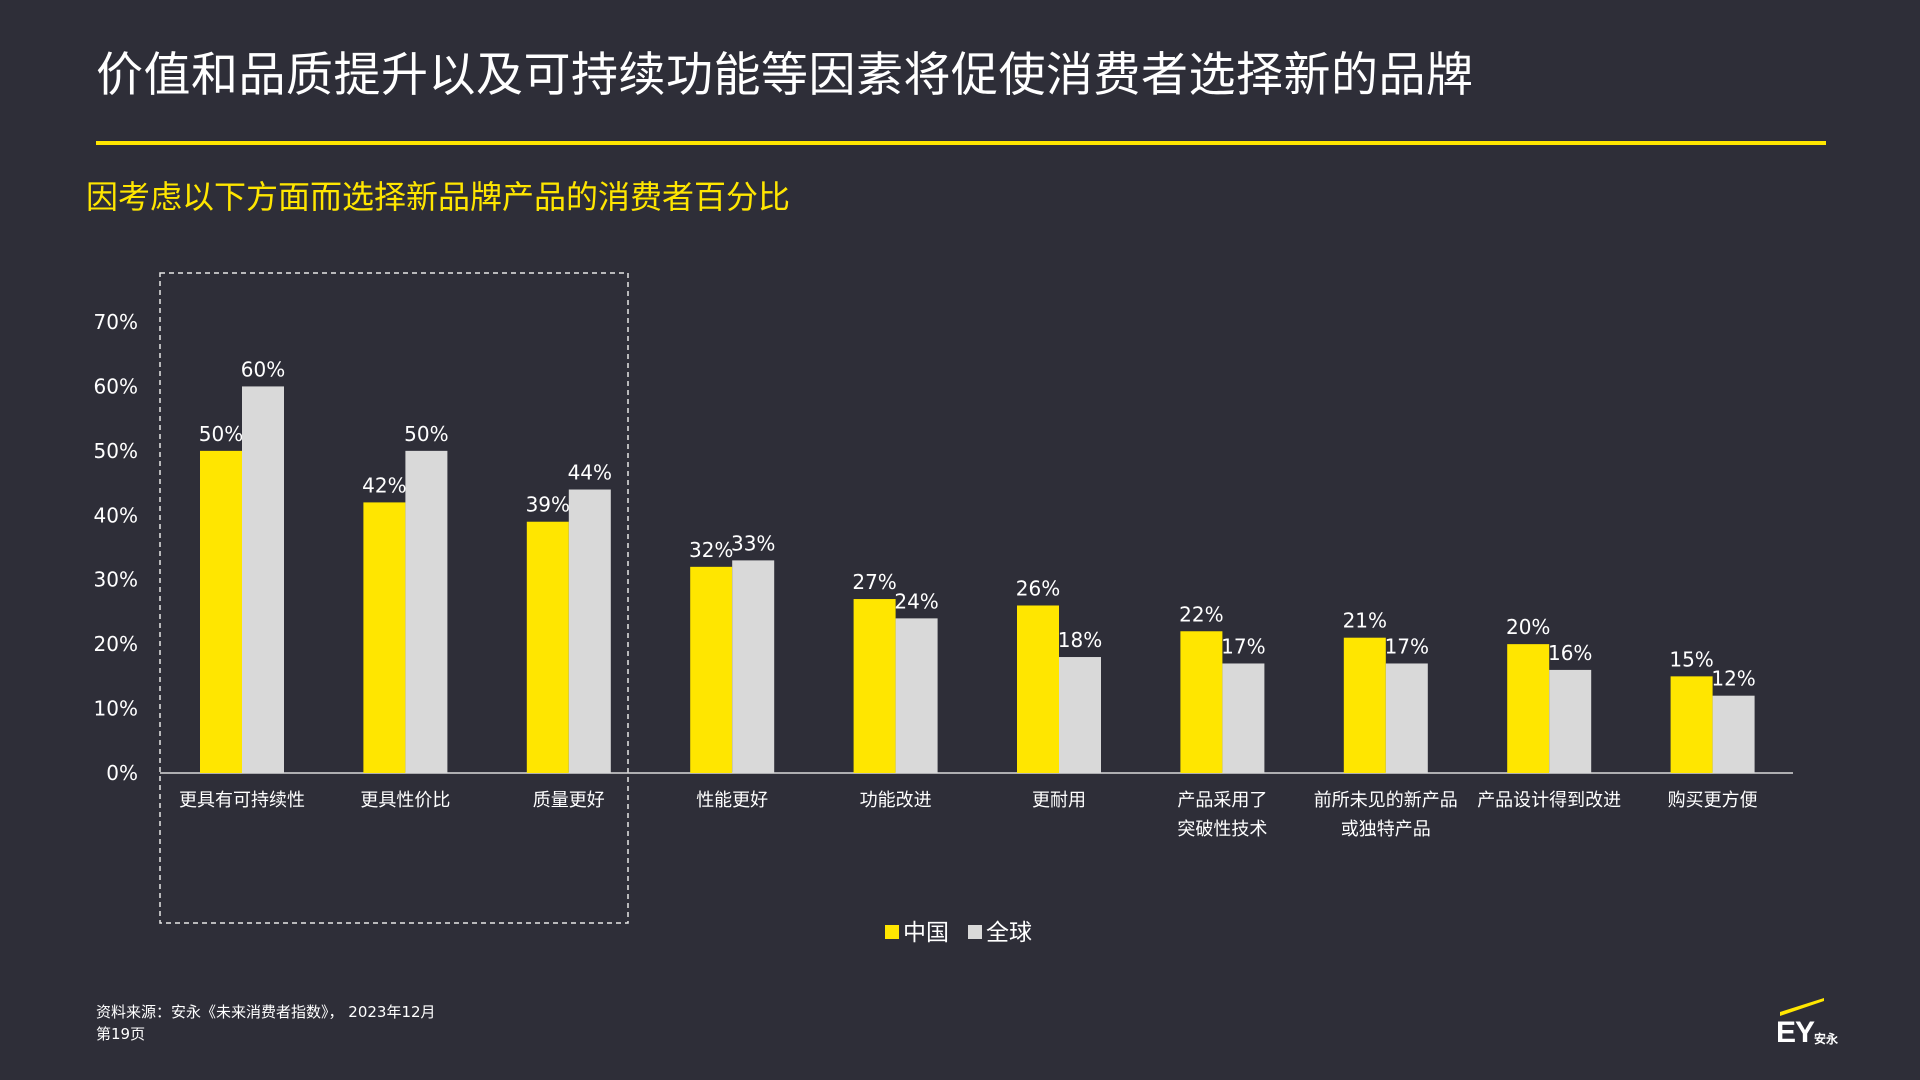 The height and width of the screenshot is (1080, 1920). Describe the element at coordinates (1009, 933) in the screenshot. I see `legend-label: 全球` at that location.